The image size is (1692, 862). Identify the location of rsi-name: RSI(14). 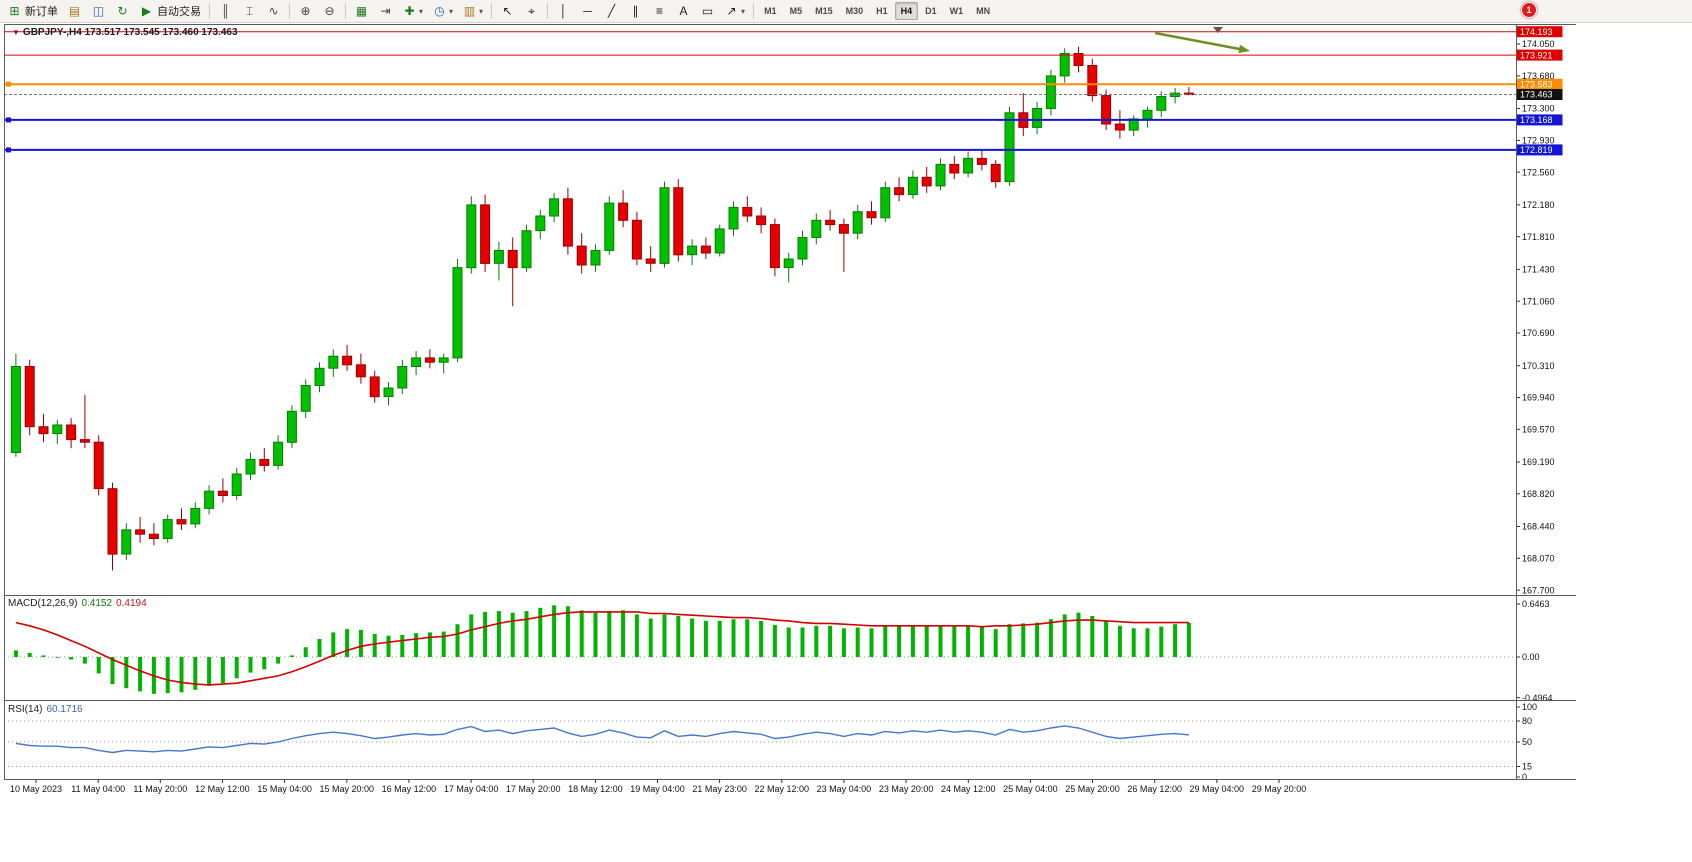
(25, 709).